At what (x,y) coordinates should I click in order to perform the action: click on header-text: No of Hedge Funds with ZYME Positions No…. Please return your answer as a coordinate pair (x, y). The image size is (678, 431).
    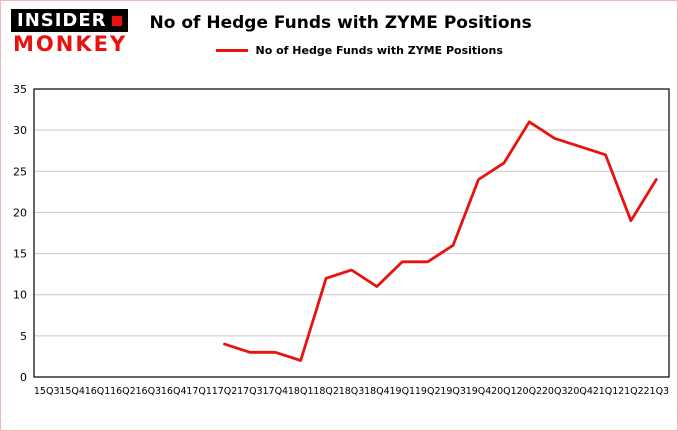
    Looking at the image, I should click on (341, 33).